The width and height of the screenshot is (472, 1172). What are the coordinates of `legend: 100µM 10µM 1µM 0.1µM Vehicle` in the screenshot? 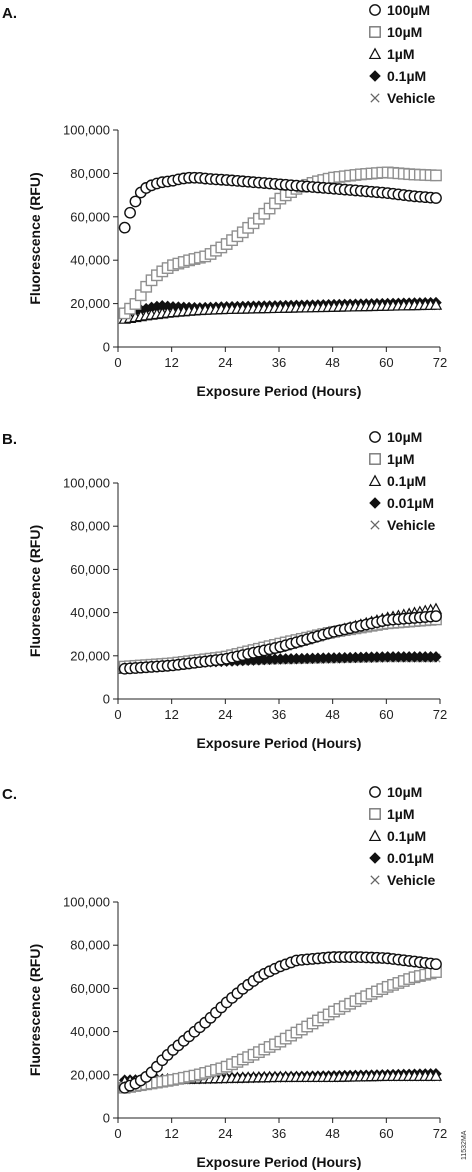 It's located at (401, 54).